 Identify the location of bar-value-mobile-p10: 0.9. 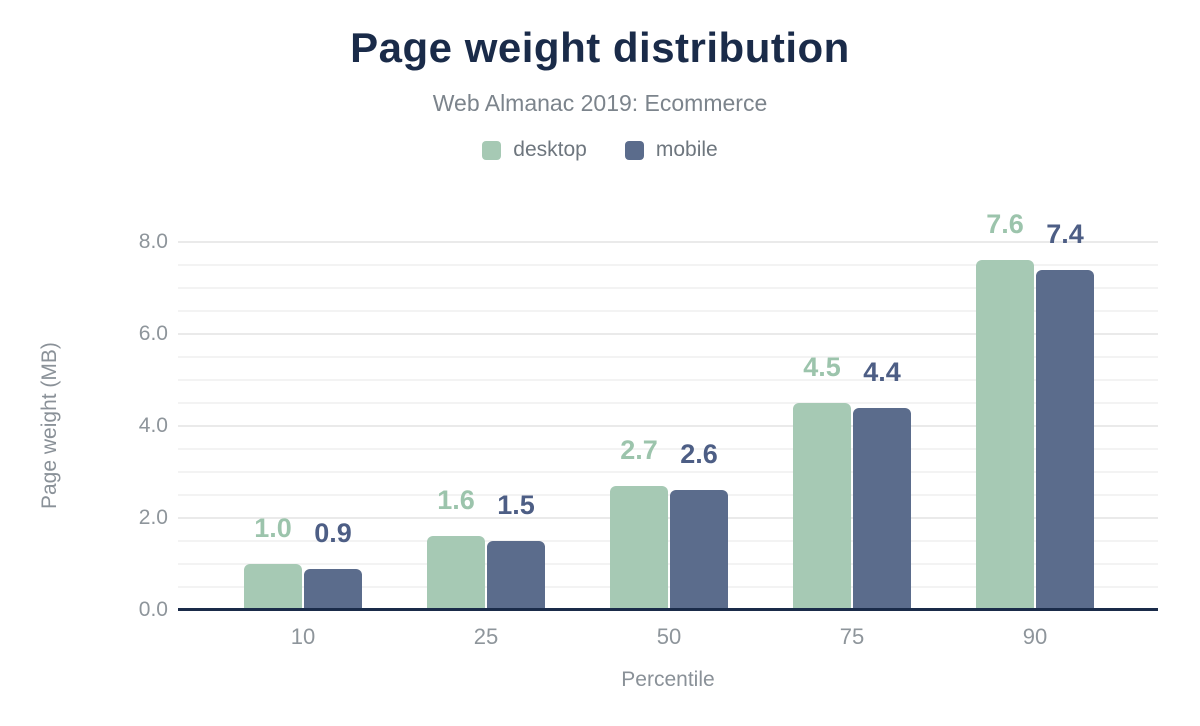
(333, 532).